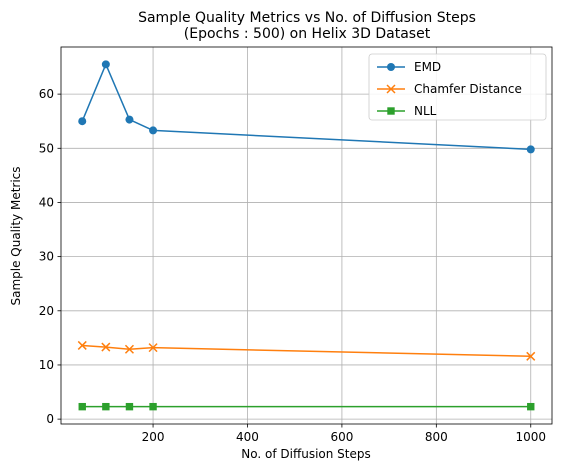 Image resolution: width=563 pixels, height=470 pixels. Describe the element at coordinates (436, 437) in the screenshot. I see `x-tick-label: 800` at that location.